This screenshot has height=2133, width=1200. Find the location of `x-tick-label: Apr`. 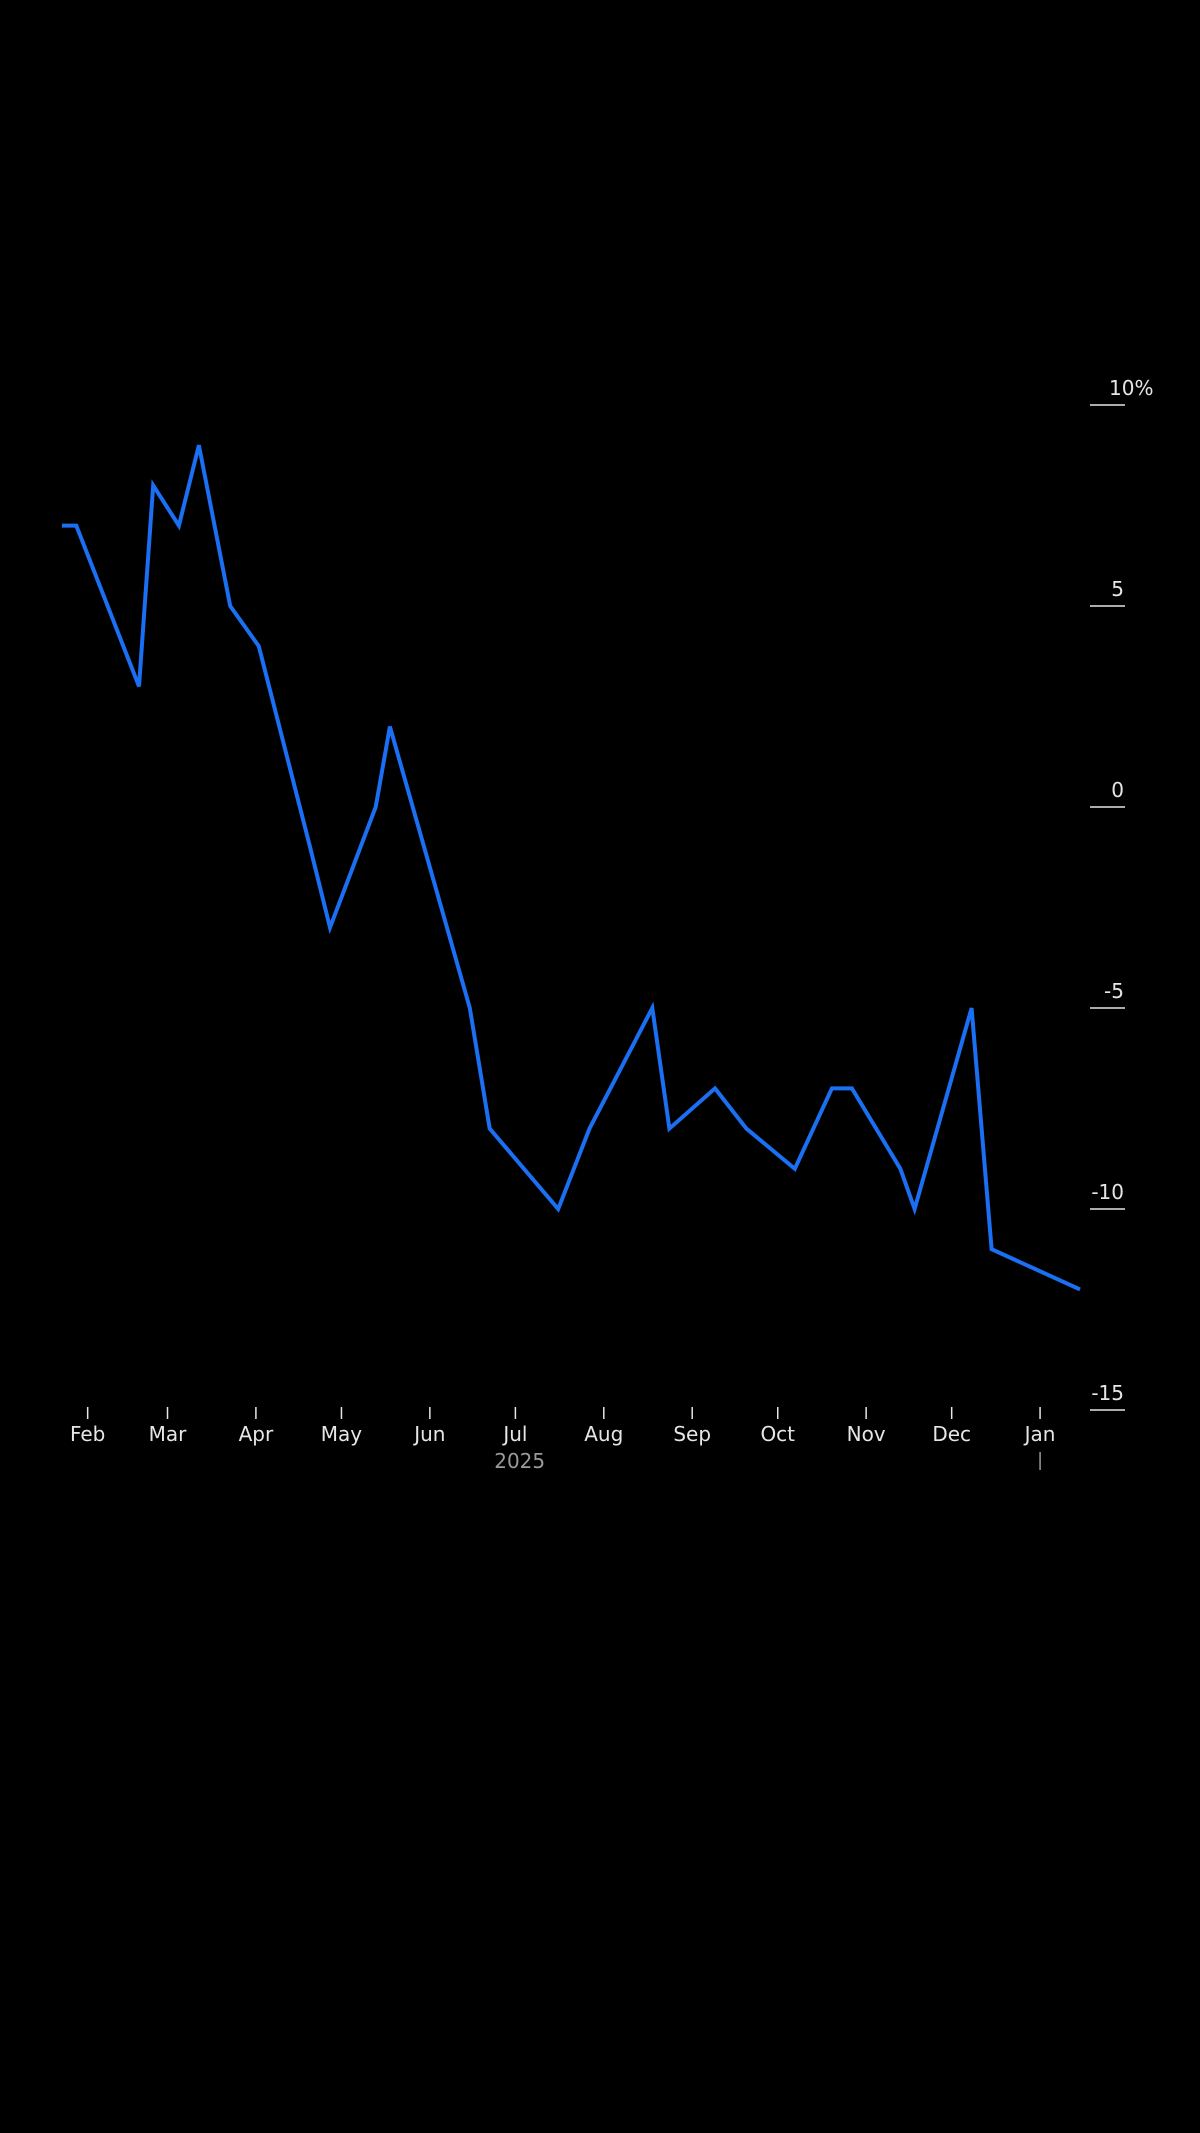

x-tick-label: Apr is located at coordinates (256, 1434).